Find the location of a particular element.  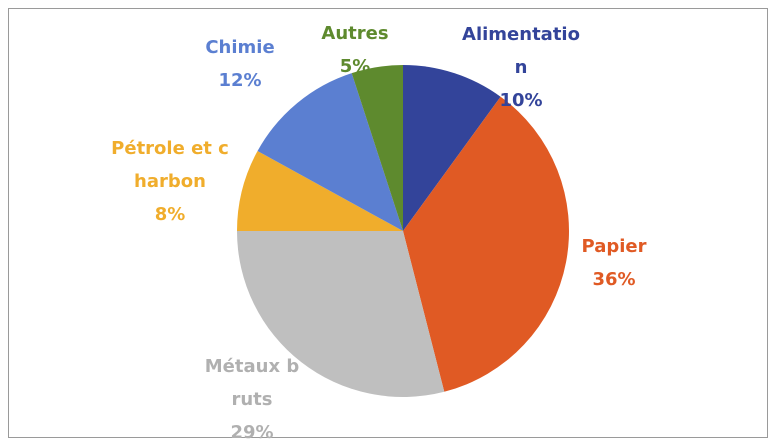

slice-label: Chimie 12% is located at coordinates (240, 64).